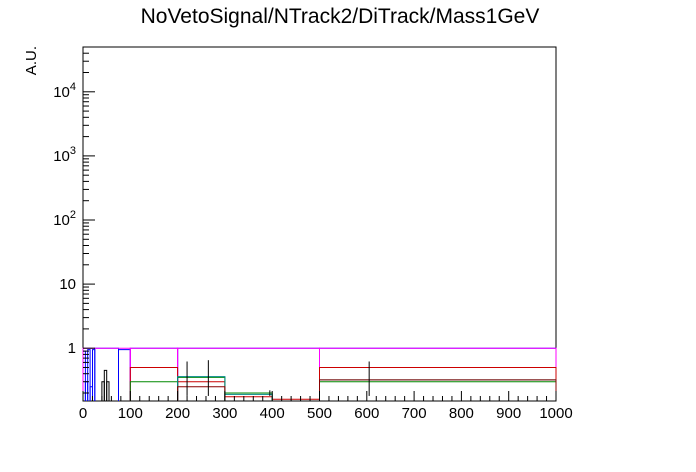 This screenshot has width=696, height=472. Describe the element at coordinates (272, 413) in the screenshot. I see `x-tick-label-4: 400` at that location.